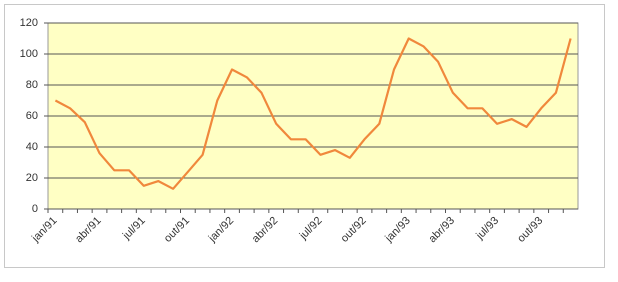 Image resolution: width=618 pixels, height=282 pixels. Describe the element at coordinates (32, 85) in the screenshot. I see `y-tick-label: 80` at that location.